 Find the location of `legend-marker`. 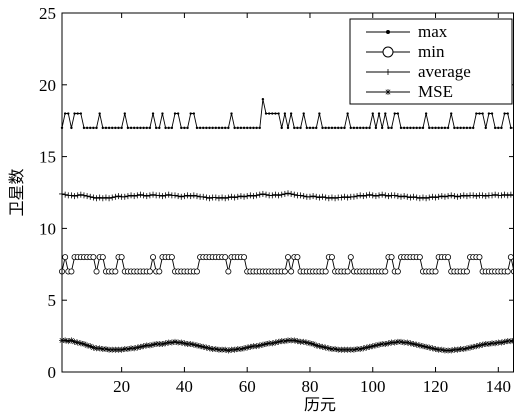

legend-marker is located at coordinates (388, 52).